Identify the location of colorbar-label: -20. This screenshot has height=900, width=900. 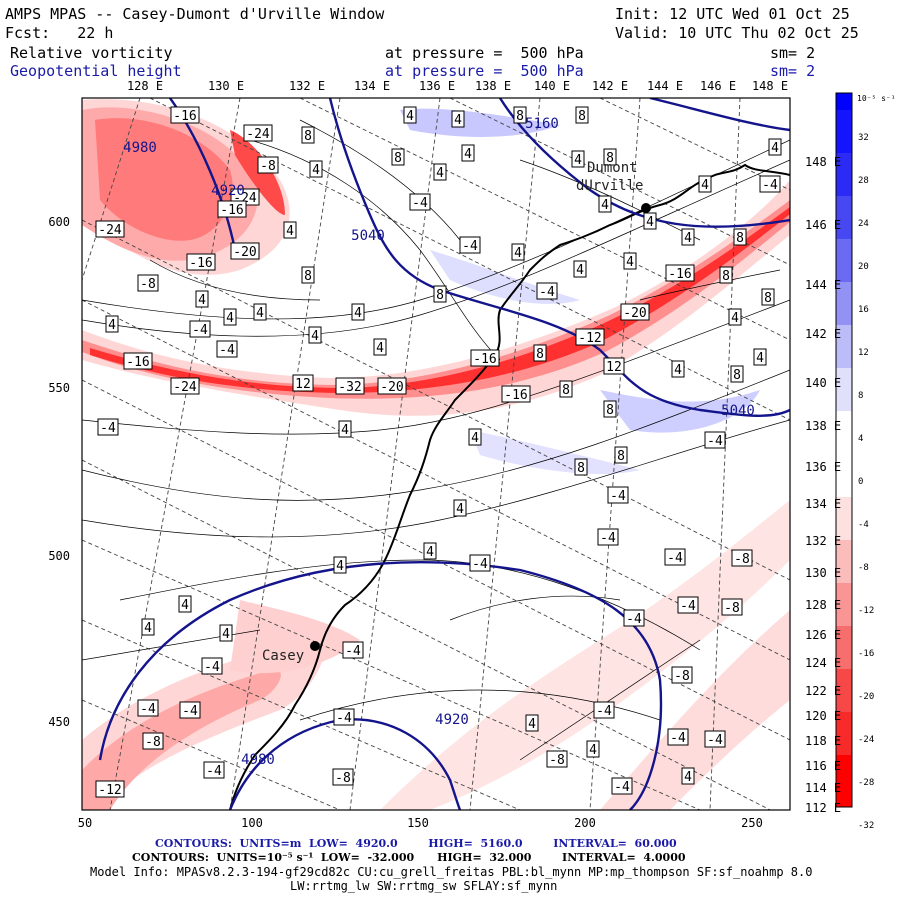
(866, 697).